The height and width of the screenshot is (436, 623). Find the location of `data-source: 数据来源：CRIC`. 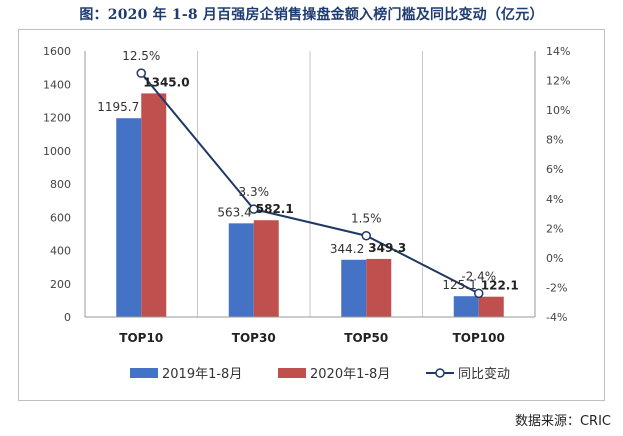

data-source: 数据来源：CRIC is located at coordinates (562, 421).